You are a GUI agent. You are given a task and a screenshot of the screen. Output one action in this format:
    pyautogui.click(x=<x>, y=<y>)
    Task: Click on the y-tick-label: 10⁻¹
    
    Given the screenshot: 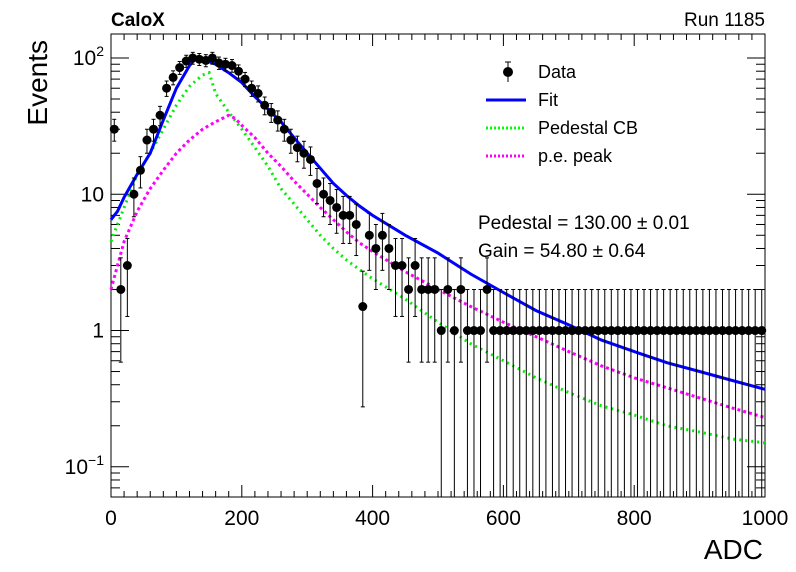 What is the action you would take?
    pyautogui.click(x=85, y=465)
    